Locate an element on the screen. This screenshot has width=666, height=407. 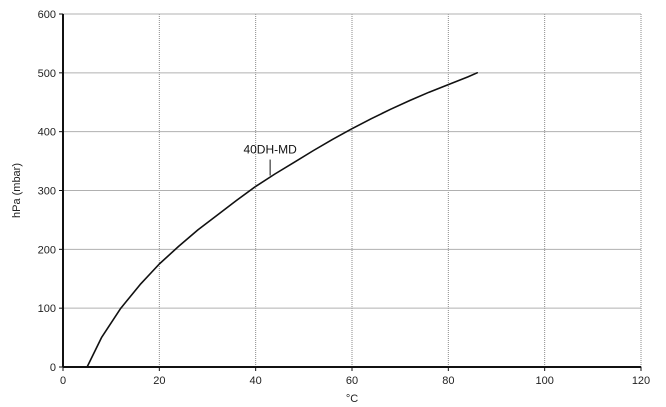
y-tick-label: 200 is located at coordinates (47, 250).